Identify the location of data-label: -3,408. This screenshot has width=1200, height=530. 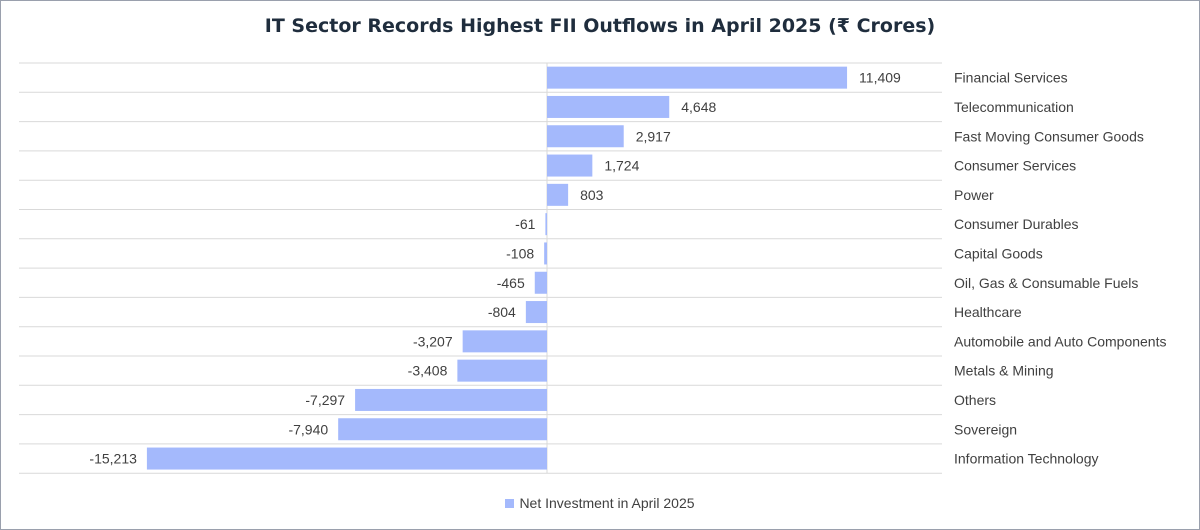
(428, 371).